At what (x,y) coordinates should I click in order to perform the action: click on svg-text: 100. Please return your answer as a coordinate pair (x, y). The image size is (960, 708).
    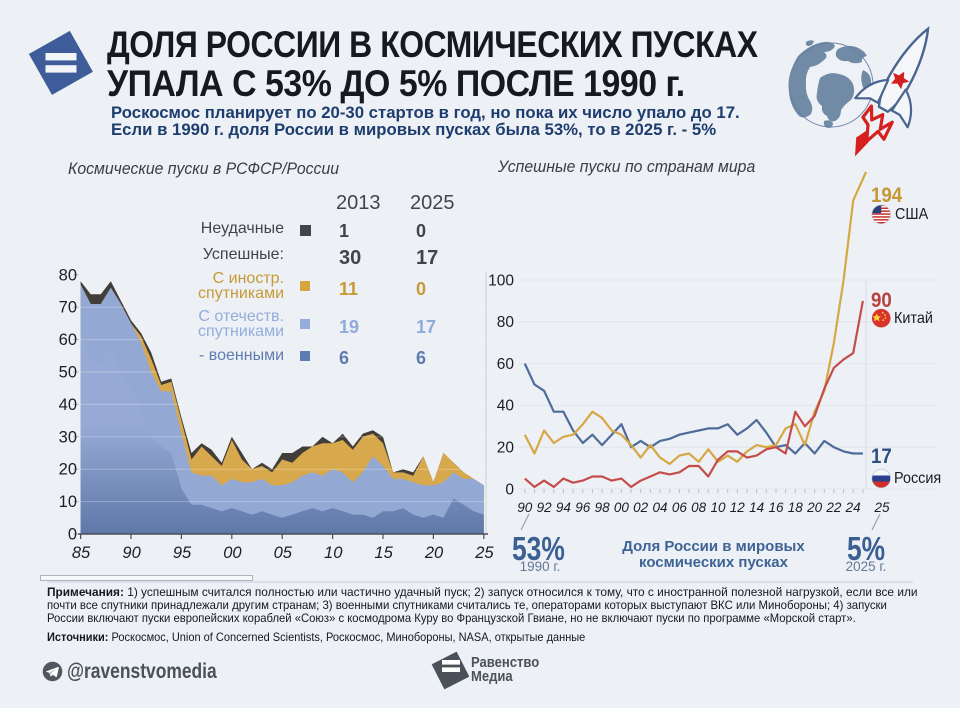
    Looking at the image, I should click on (501, 280).